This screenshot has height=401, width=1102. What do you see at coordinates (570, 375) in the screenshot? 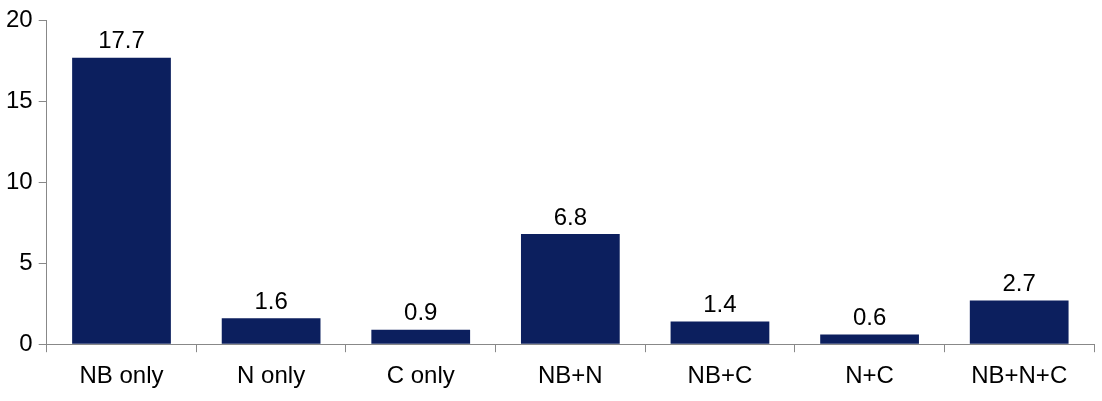
I see `x-tick-label: NB+N` at bounding box center [570, 375].